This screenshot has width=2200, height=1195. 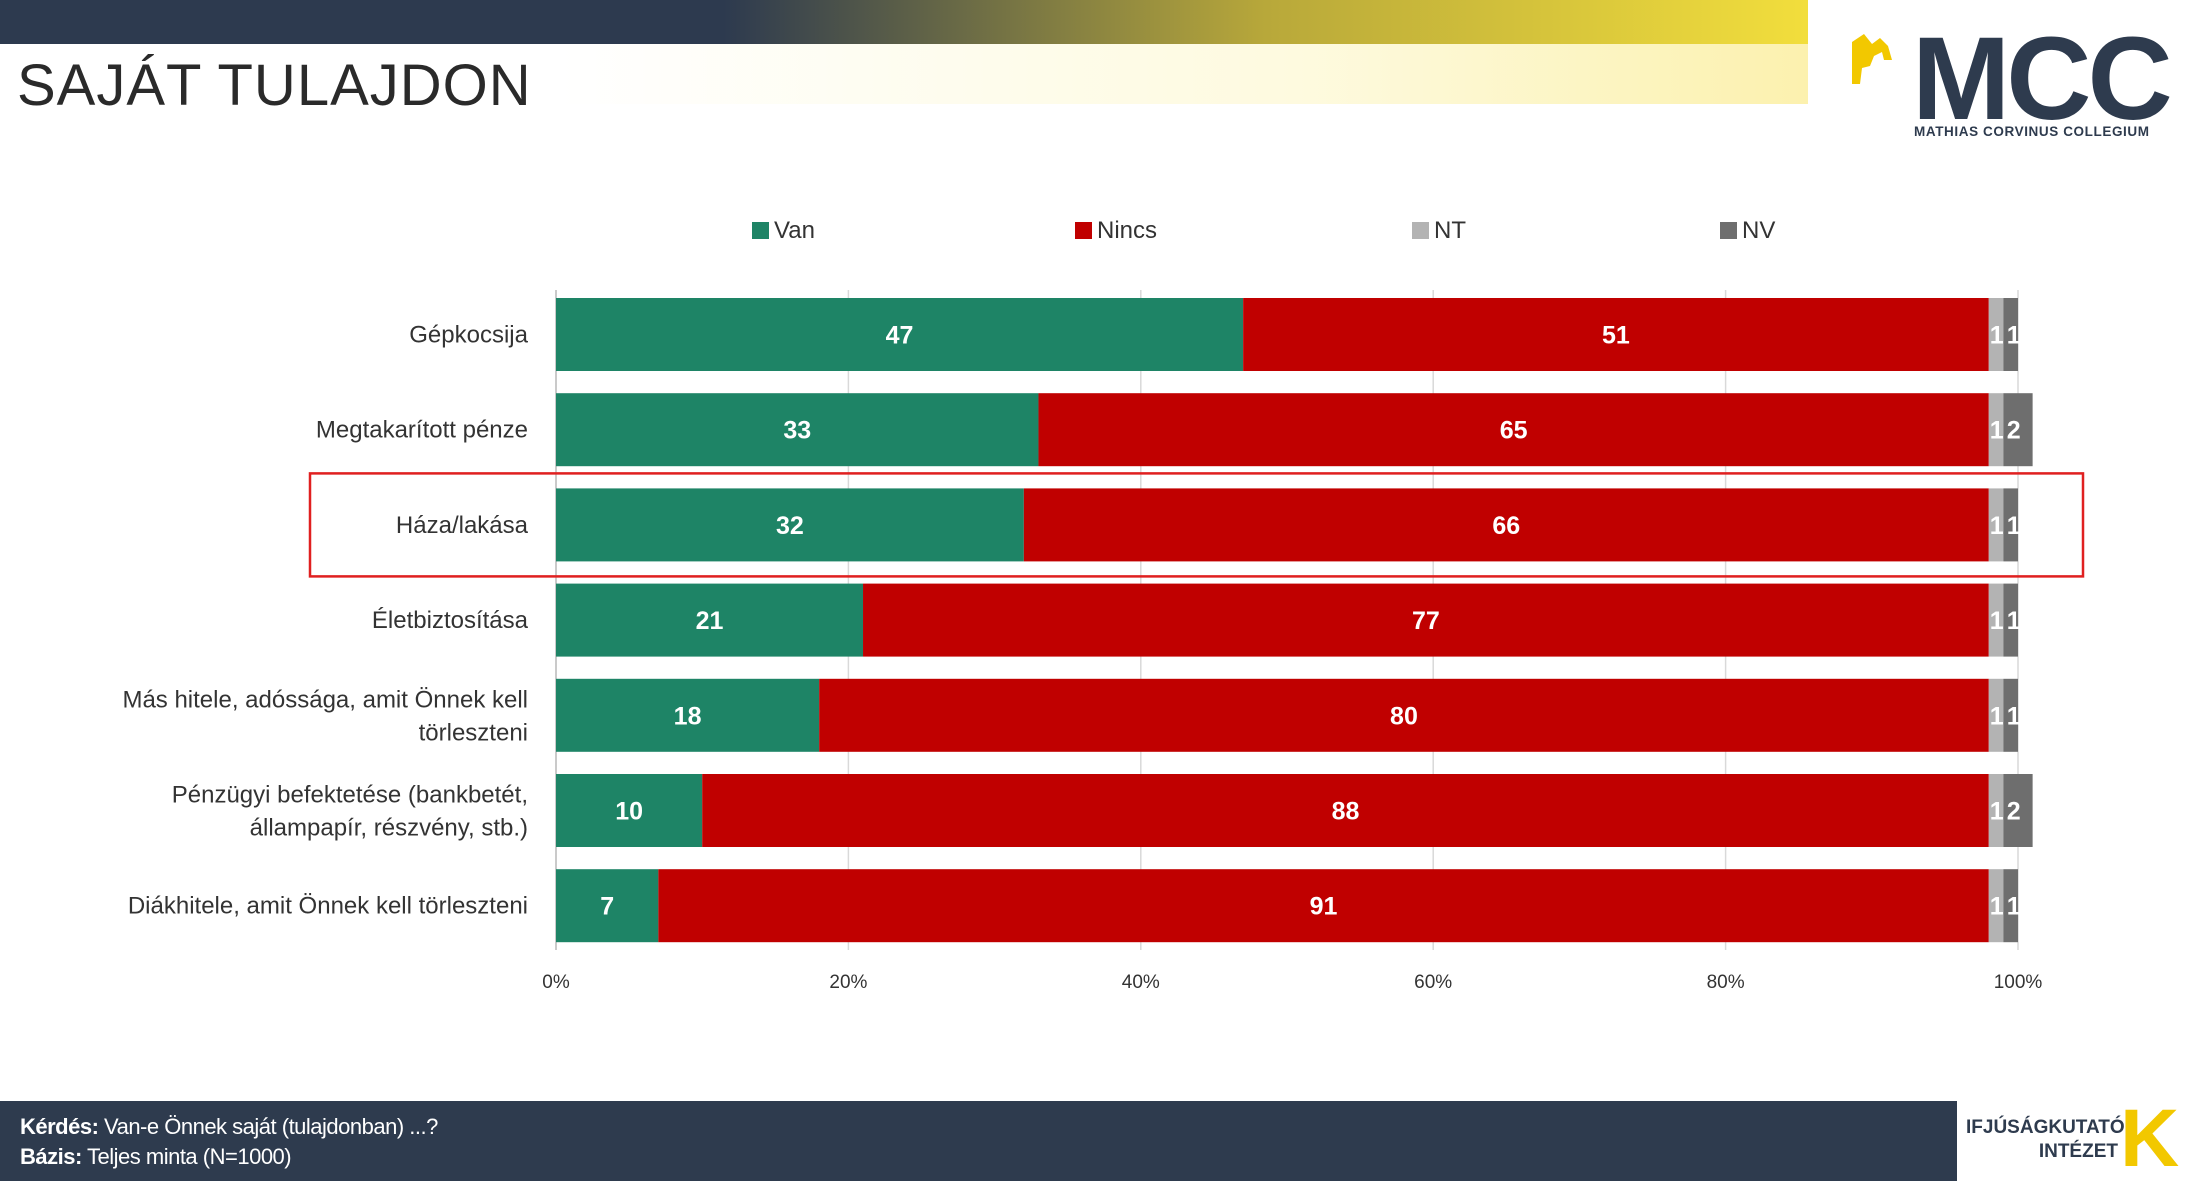 What do you see at coordinates (2032, 131) in the screenshot?
I see `mcc-logo-subtitle: MATHIAS CORVINUS COLLEGIUM` at bounding box center [2032, 131].